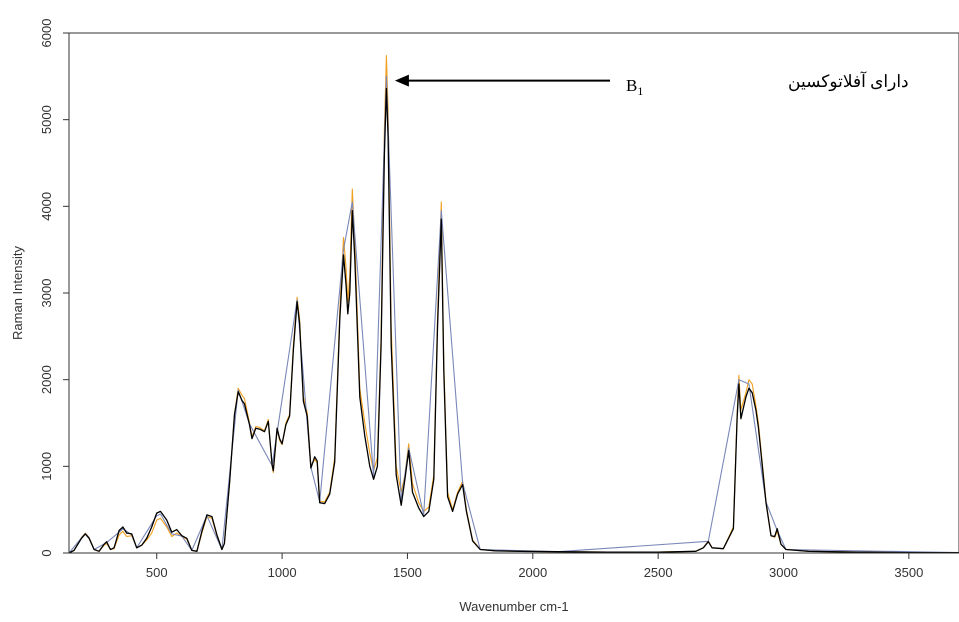  I want to click on annotation-label-main: B, so click(631, 85).